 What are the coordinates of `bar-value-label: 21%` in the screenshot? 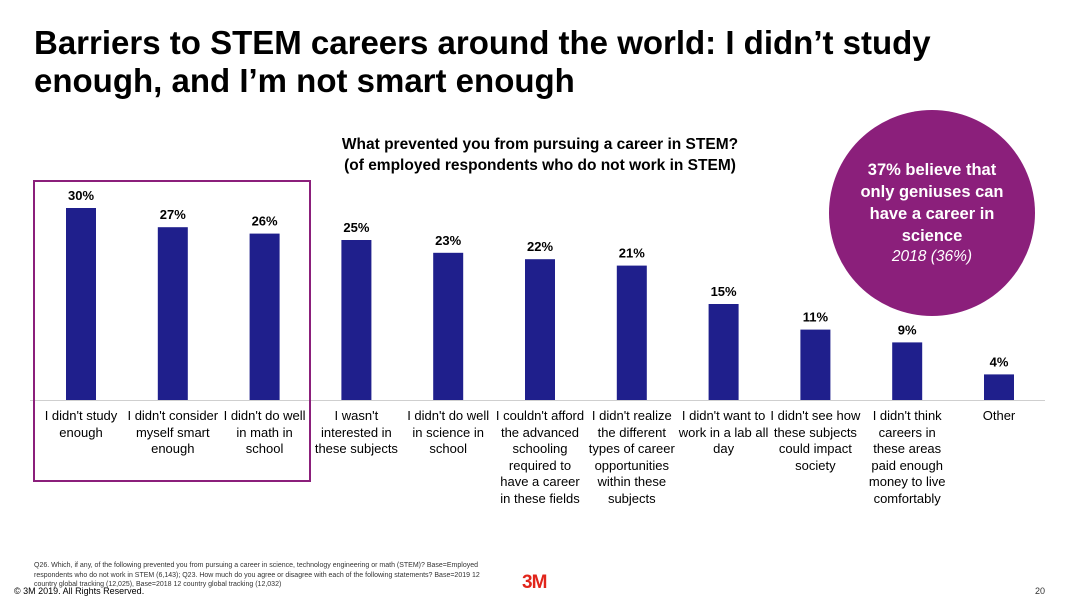 It's located at (632, 253).